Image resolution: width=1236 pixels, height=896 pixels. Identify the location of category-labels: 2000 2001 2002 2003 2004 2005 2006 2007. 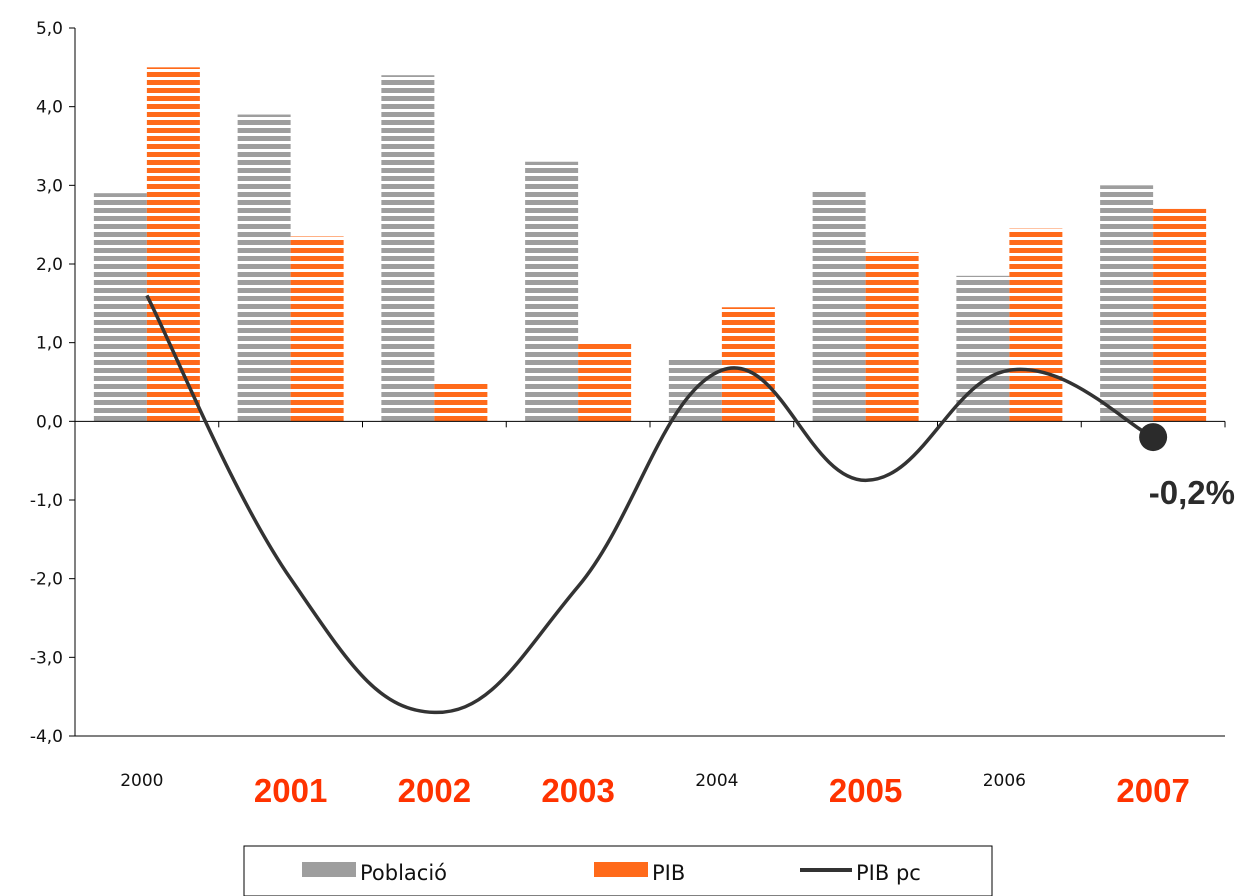
(655, 790).